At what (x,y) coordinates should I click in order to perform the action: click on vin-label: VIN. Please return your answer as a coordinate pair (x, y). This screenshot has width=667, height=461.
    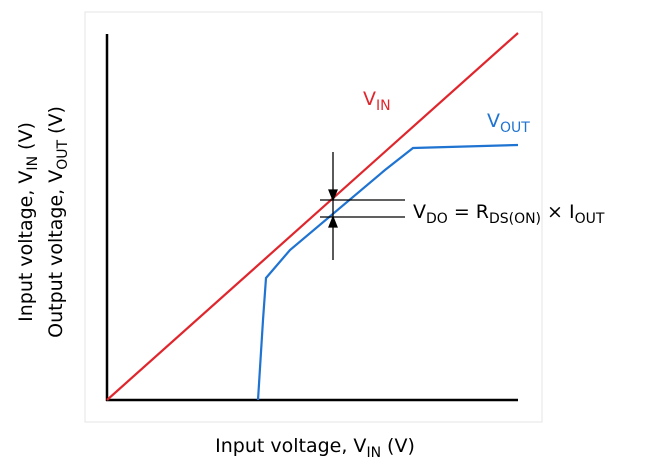
    Looking at the image, I should click on (377, 101).